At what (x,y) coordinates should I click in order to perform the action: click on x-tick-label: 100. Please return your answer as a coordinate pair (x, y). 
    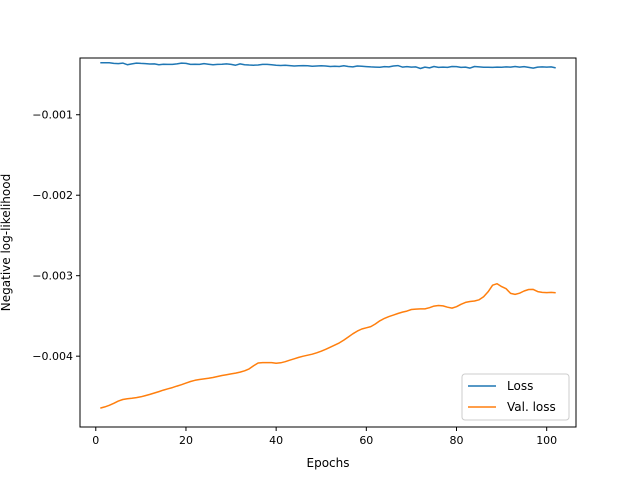
    Looking at the image, I should click on (546, 440).